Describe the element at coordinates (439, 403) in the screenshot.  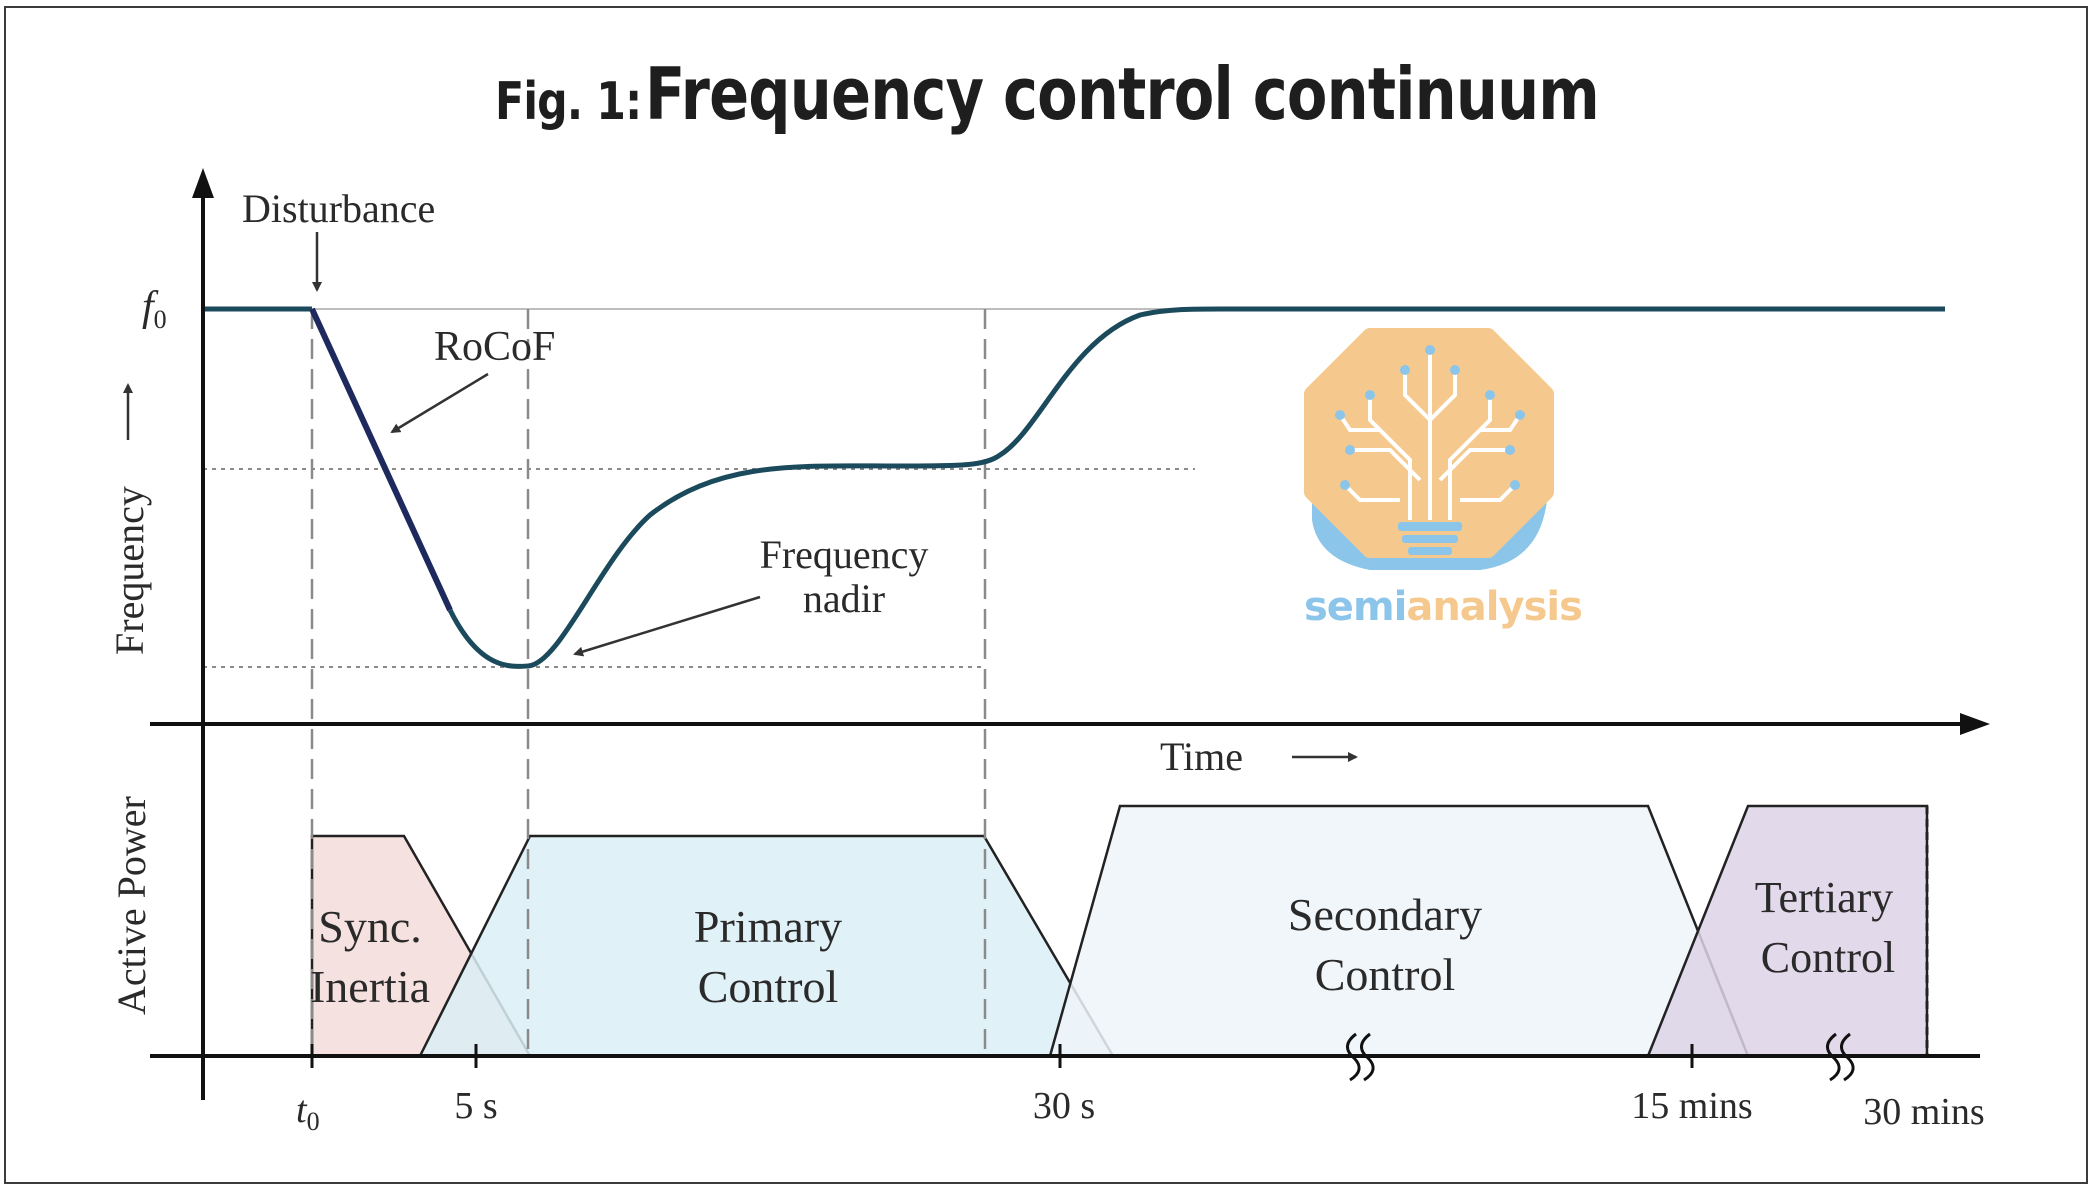
I see `rocof-arrow` at that location.